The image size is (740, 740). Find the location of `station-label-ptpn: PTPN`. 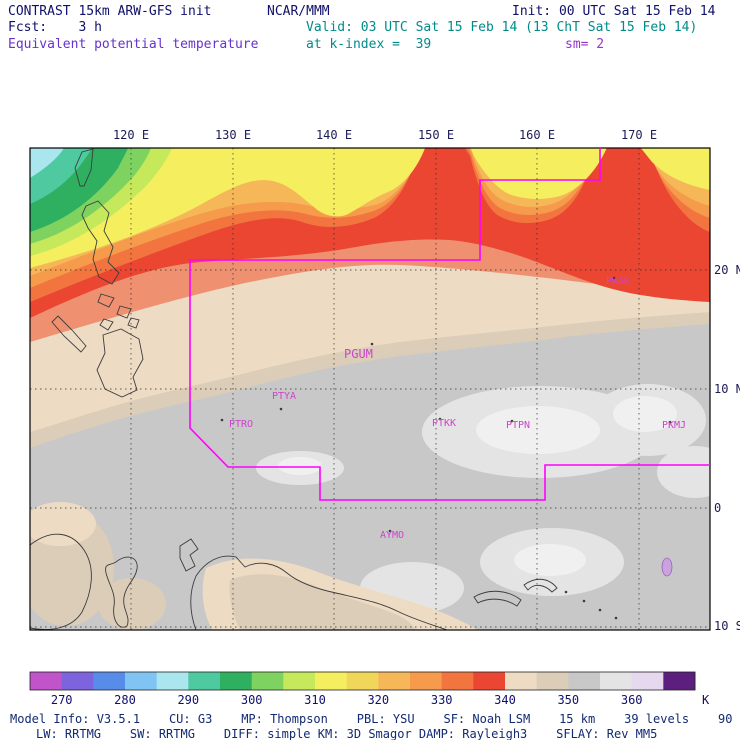

station-label-ptpn: PTPN is located at coordinates (518, 425).